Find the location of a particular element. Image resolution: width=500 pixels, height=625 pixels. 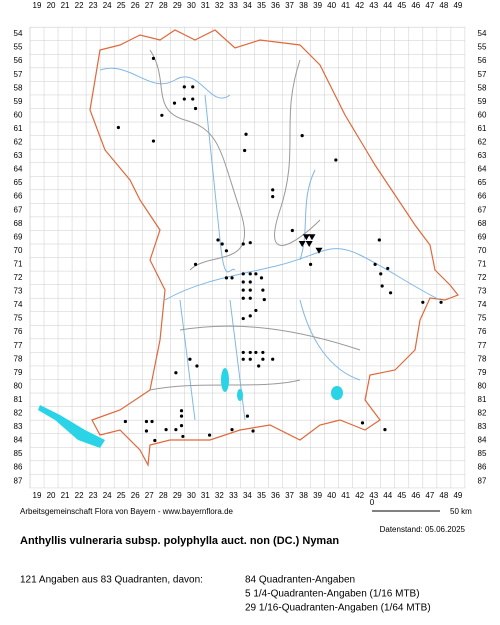

x-label: 26 is located at coordinates (135, 495).